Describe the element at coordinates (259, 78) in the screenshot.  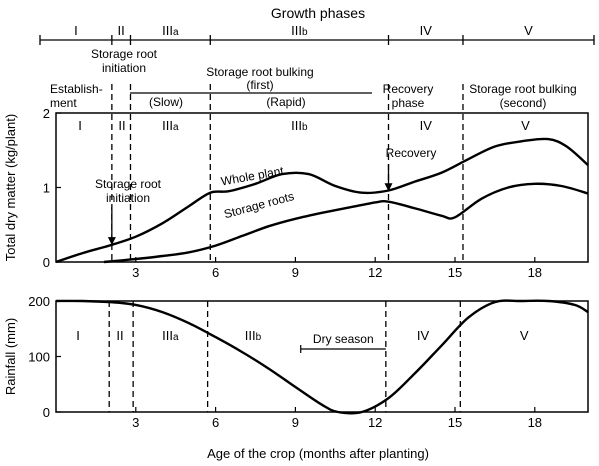
I see `bulking-first-label: Storage root bulking (first)` at that location.